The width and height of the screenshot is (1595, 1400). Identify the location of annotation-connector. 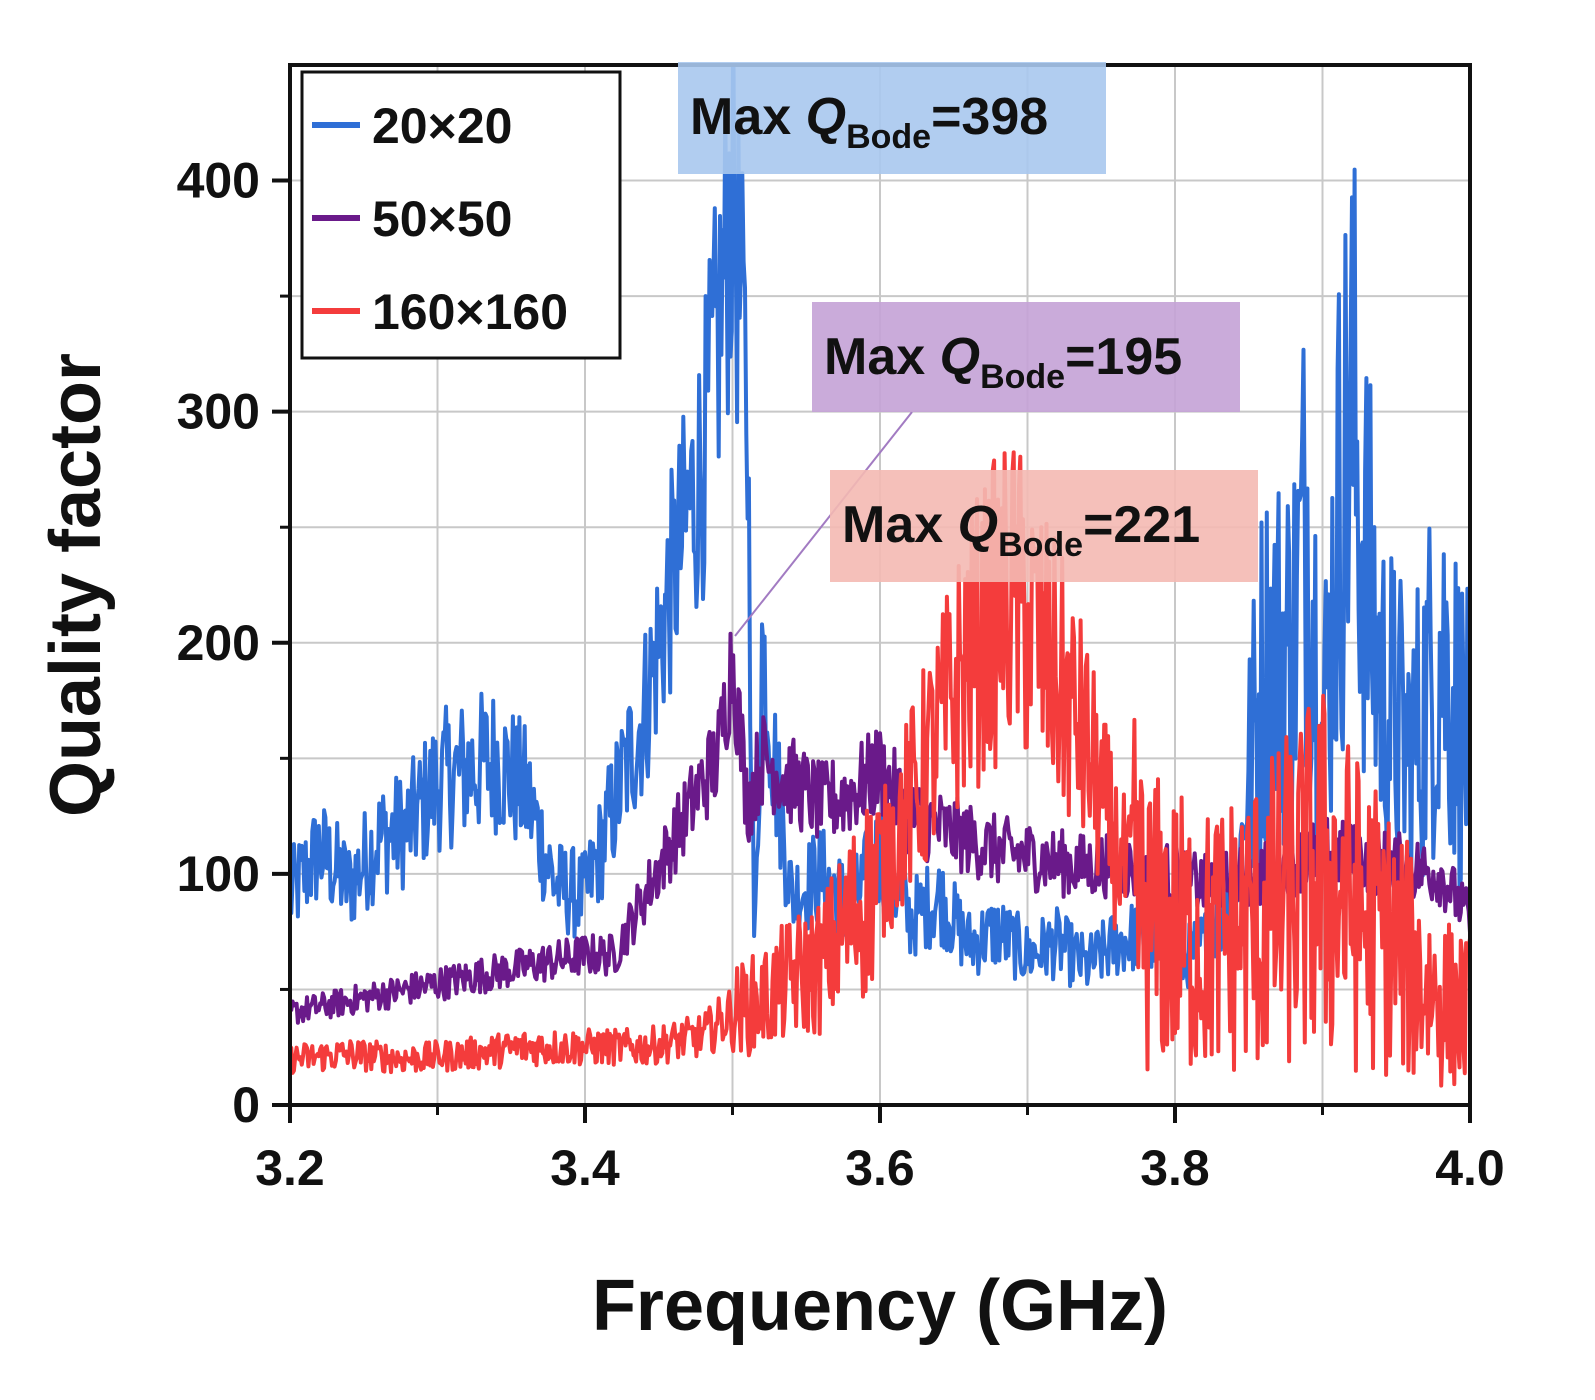
(823, 524).